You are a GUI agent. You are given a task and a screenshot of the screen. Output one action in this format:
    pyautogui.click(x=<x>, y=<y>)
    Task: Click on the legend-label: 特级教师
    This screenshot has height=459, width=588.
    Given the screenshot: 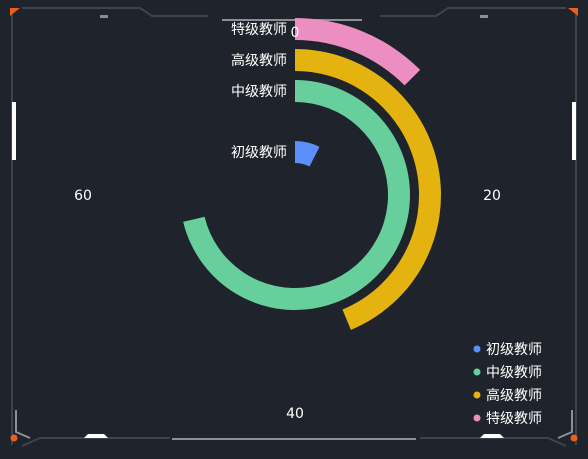 What is the action you would take?
    pyautogui.click(x=514, y=419)
    